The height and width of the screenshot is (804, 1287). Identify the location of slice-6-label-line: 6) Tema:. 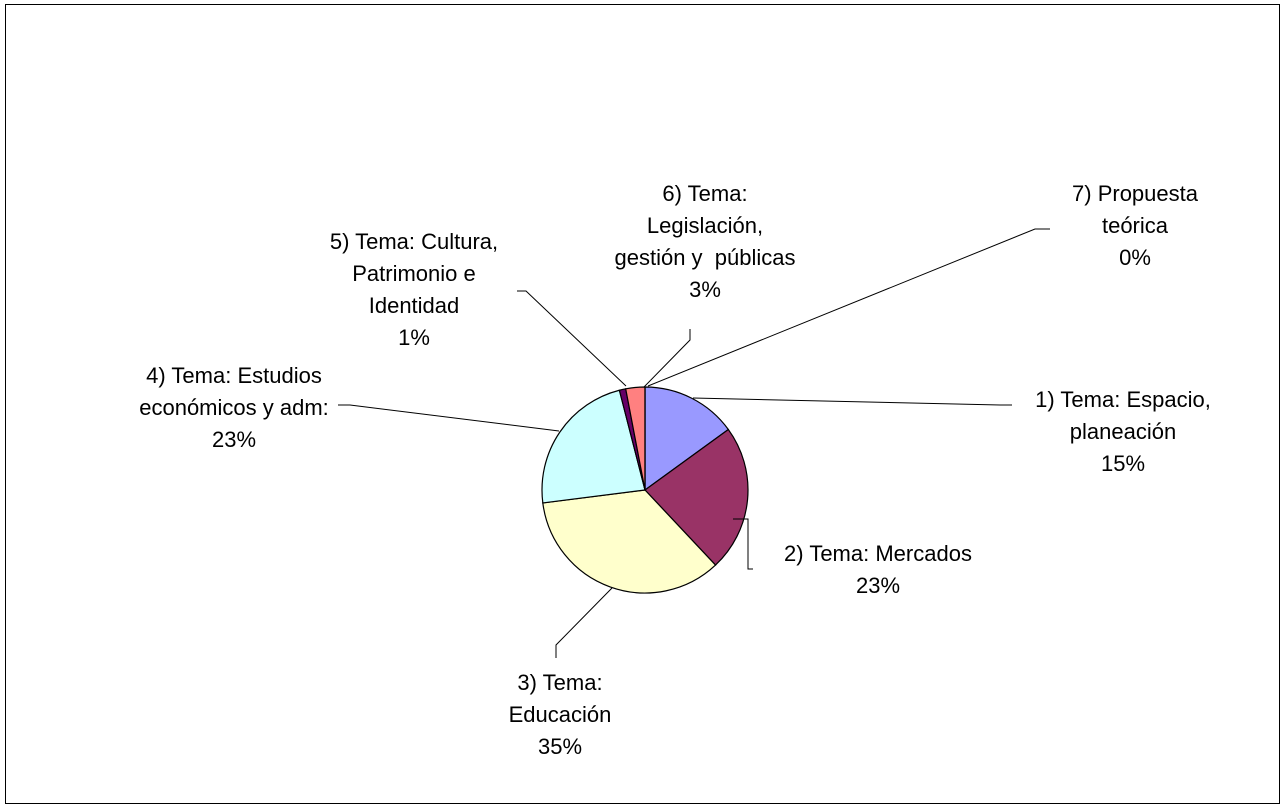
(704, 193).